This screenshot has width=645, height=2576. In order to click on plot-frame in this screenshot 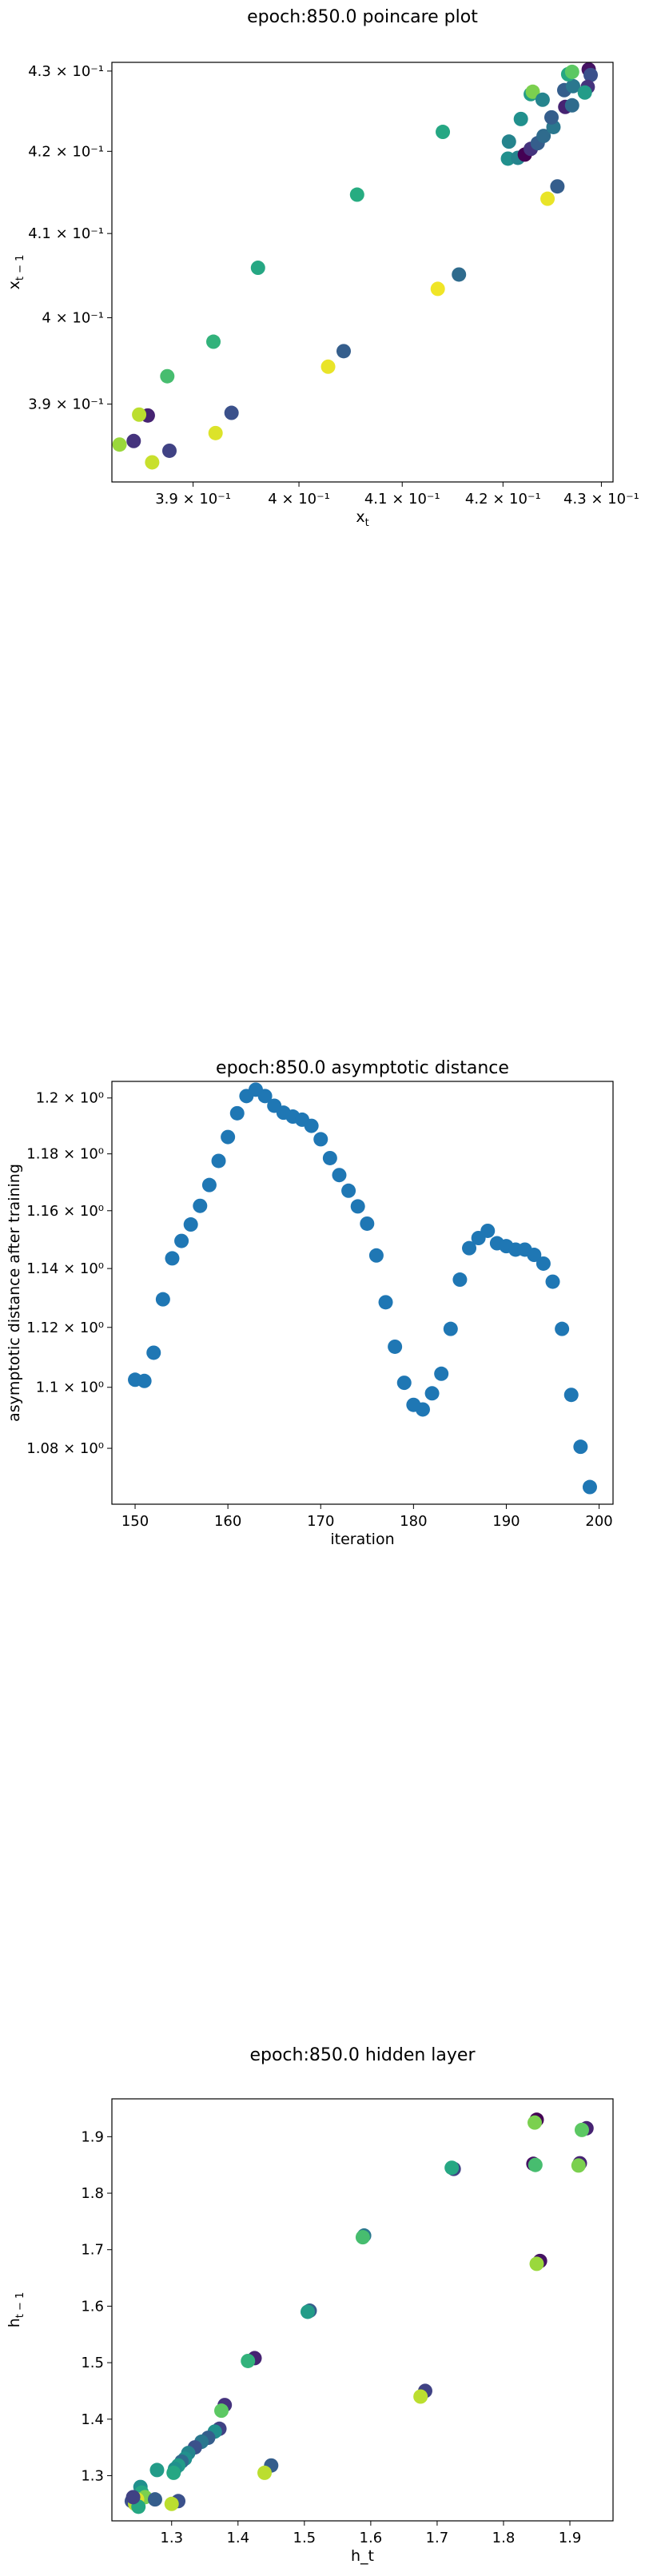, I will do `click(362, 2310)`.